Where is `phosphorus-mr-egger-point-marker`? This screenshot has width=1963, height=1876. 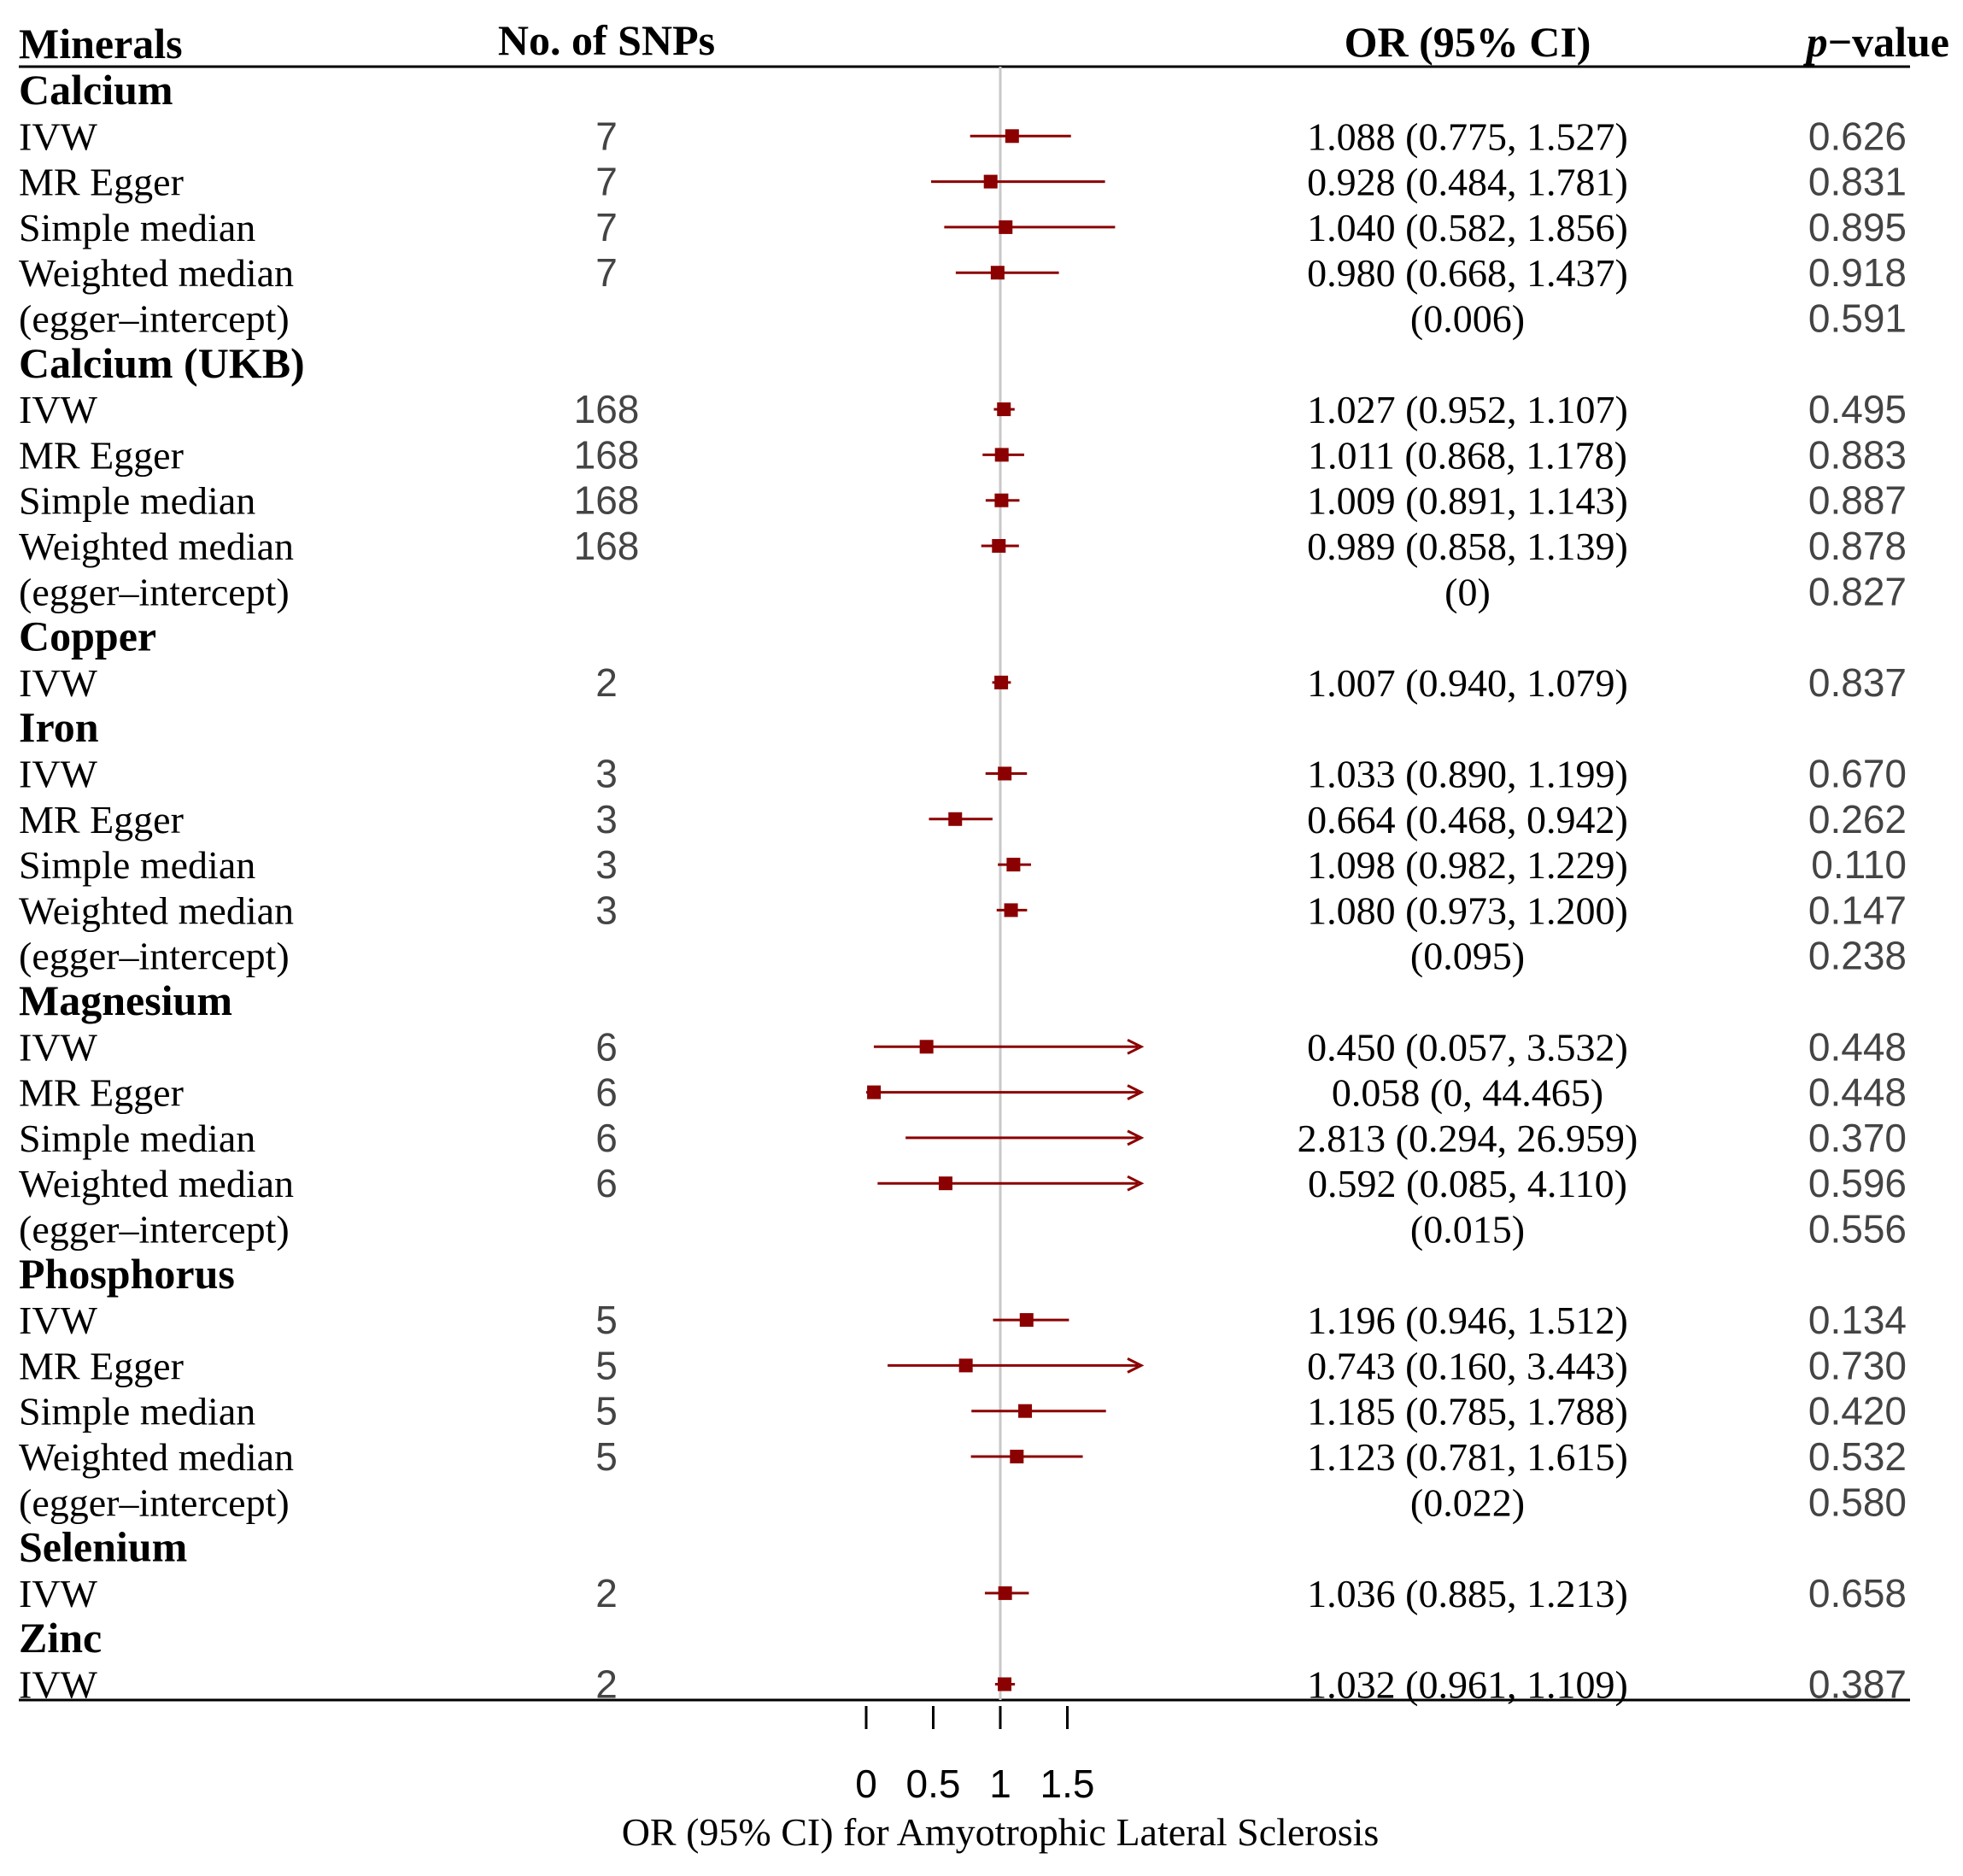
phosphorus-mr-egger-point-marker is located at coordinates (965, 1366).